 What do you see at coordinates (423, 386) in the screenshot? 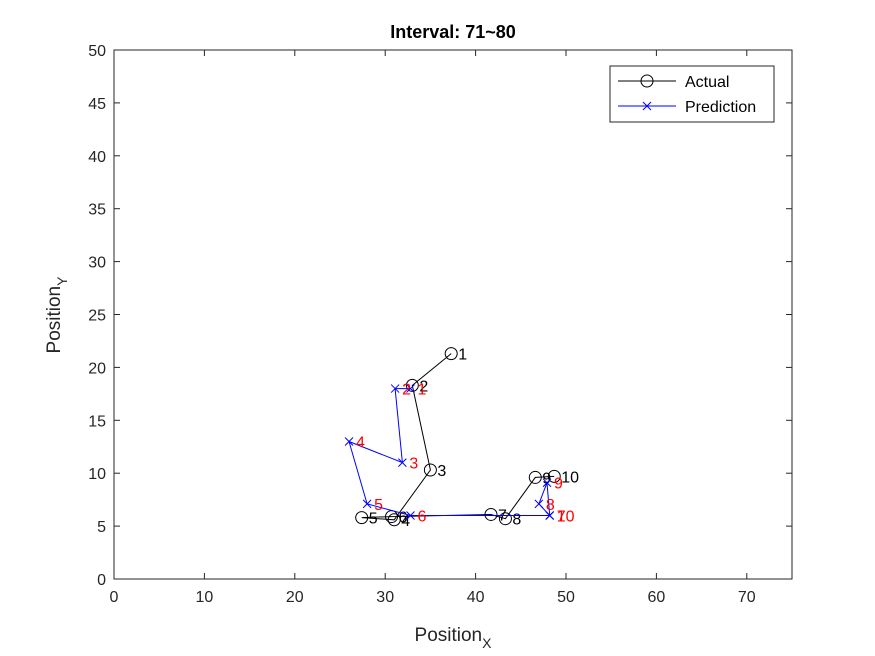
I see `actual-point-label: 2` at bounding box center [423, 386].